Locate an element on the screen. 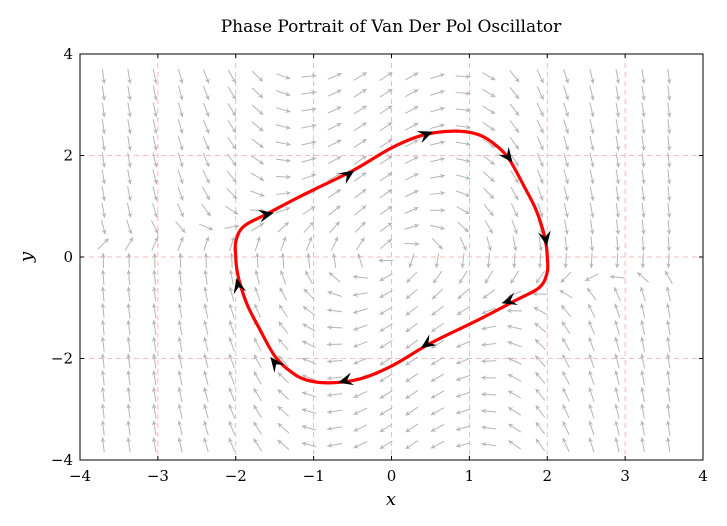 This screenshot has width=727, height=526. chart-title: Phase Portrait of Van Der Pol Oscillator is located at coordinates (391, 27).